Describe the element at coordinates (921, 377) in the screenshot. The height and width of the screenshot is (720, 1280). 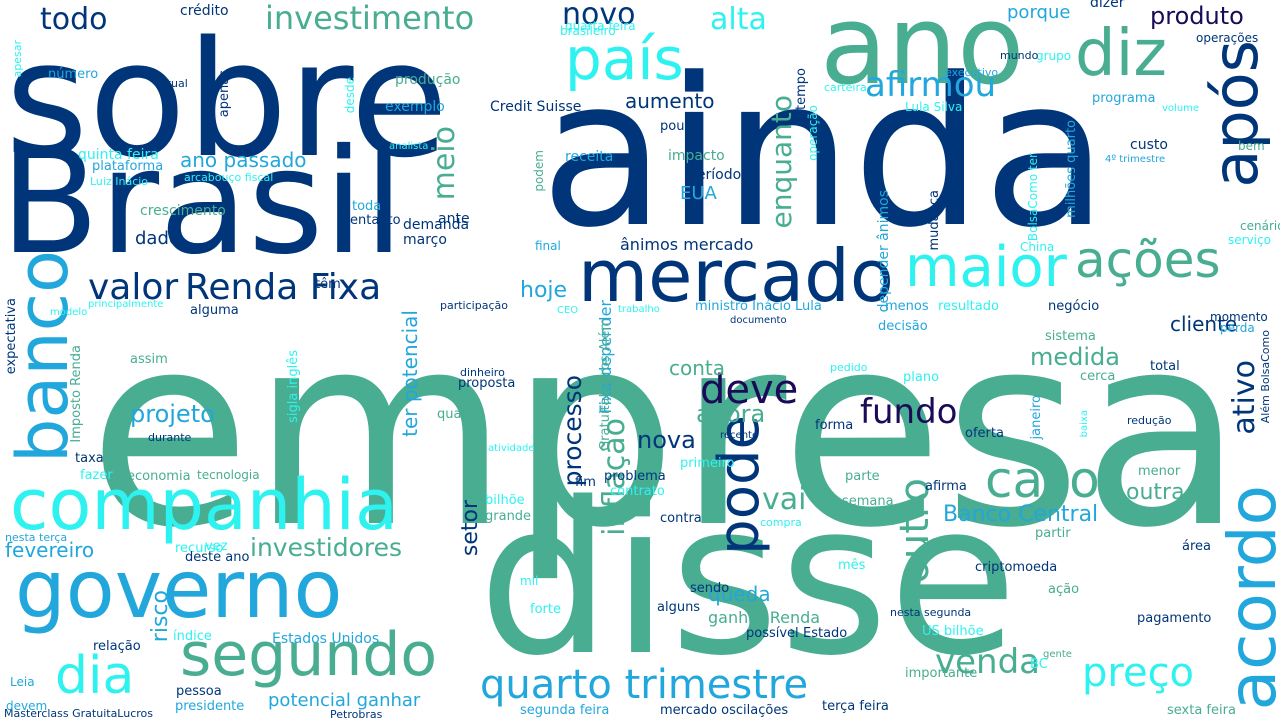
I see `word-plano: plano` at that location.